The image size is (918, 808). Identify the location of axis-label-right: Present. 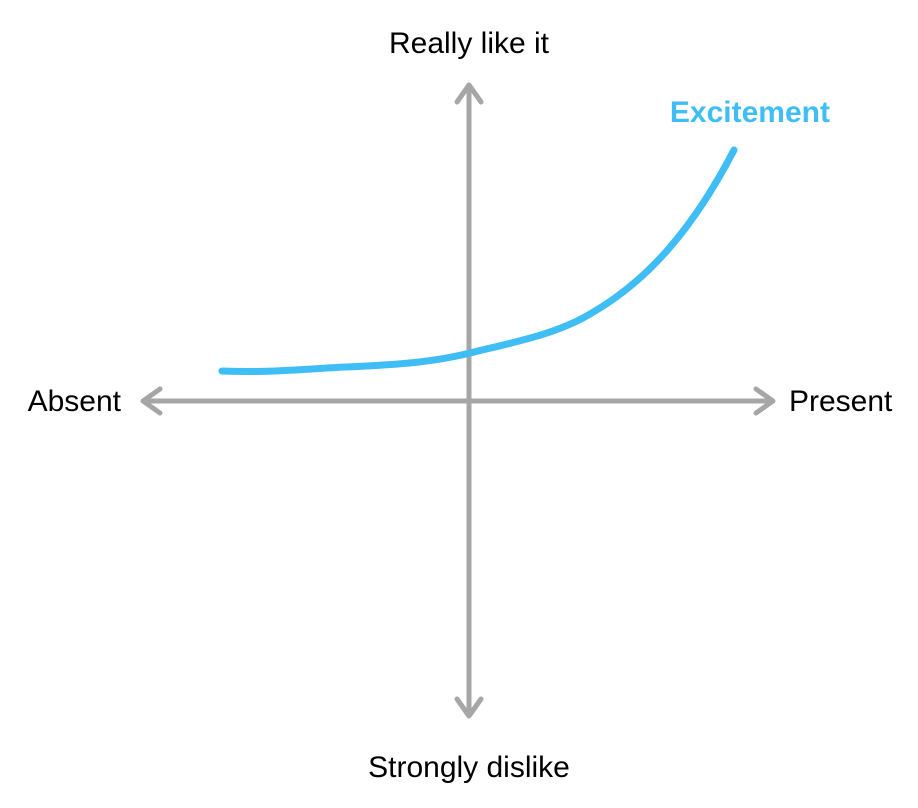
(841, 401).